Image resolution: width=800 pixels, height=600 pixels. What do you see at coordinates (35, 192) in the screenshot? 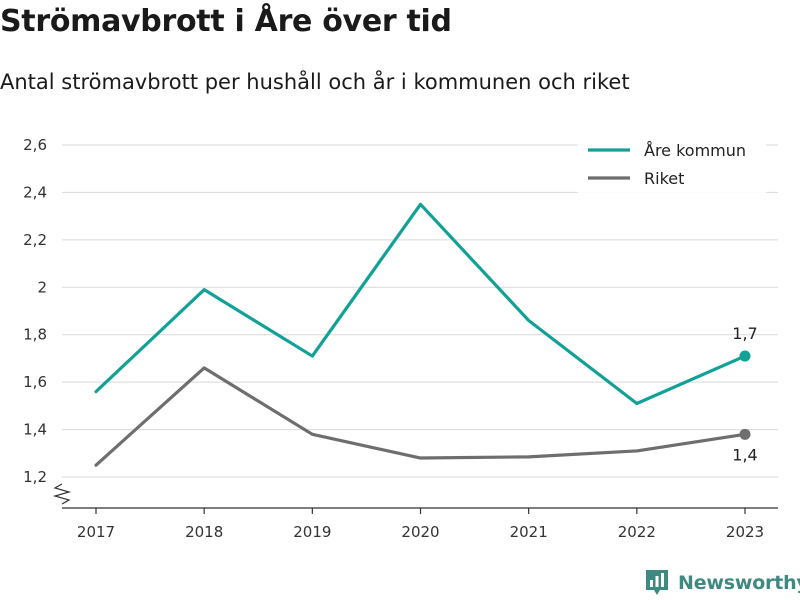
I see `y-tick-label: 2,4` at bounding box center [35, 192].